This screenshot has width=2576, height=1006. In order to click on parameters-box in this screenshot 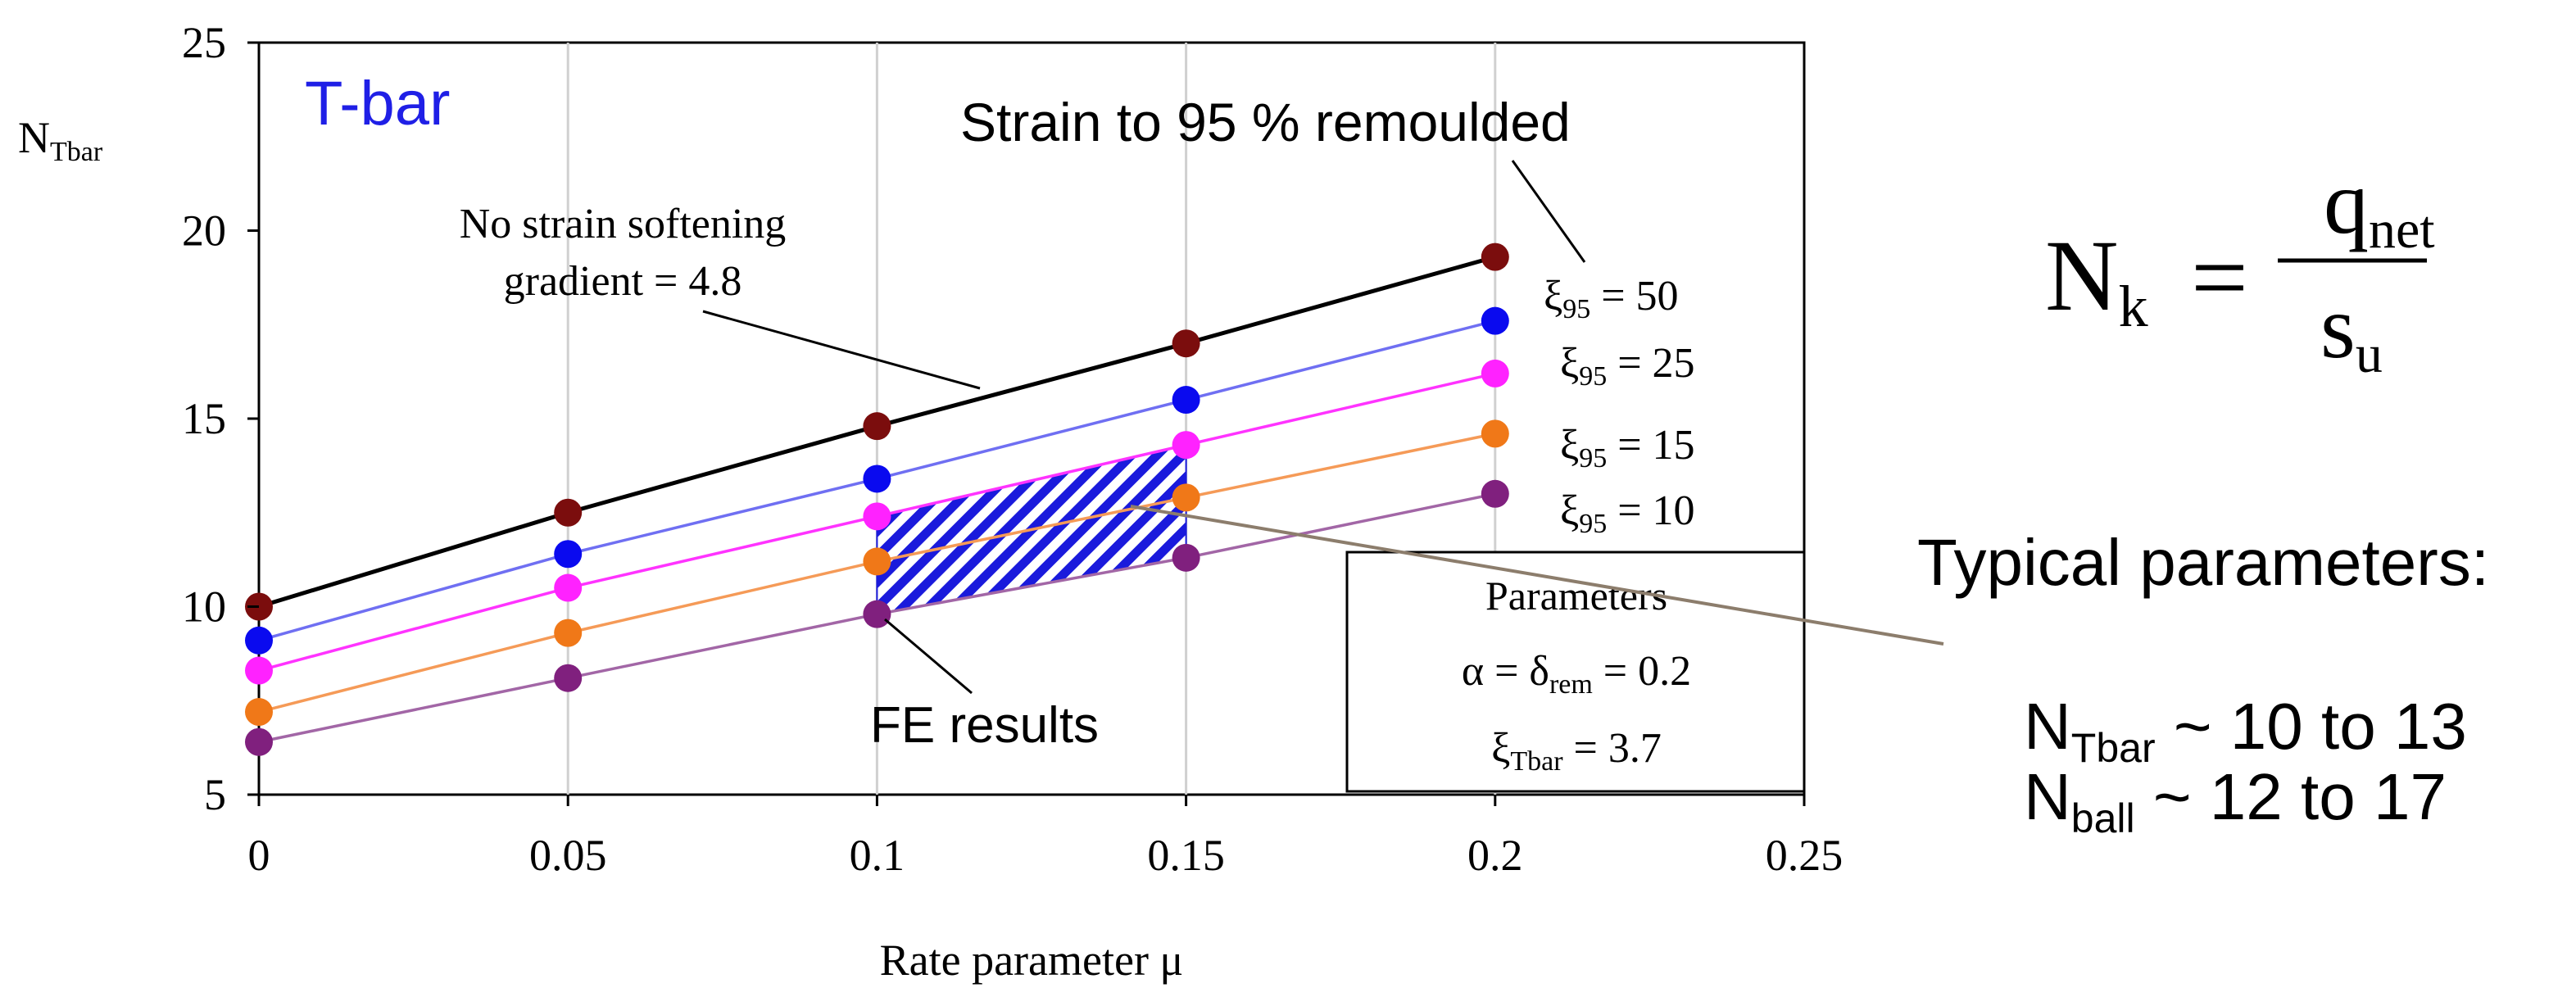, I will do `click(1575, 672)`.